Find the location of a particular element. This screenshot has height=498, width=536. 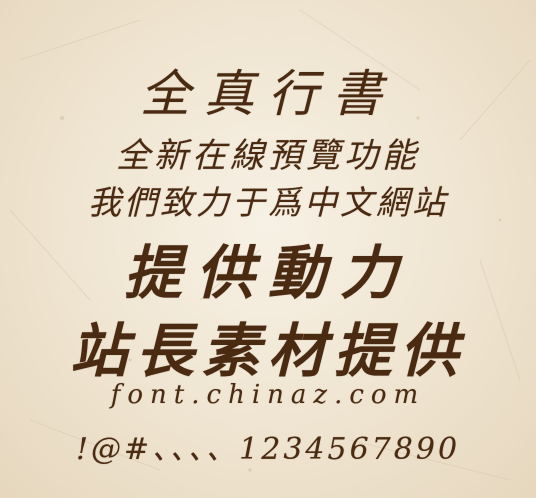

preview-line-4: 提供動力 is located at coordinates (267, 273).